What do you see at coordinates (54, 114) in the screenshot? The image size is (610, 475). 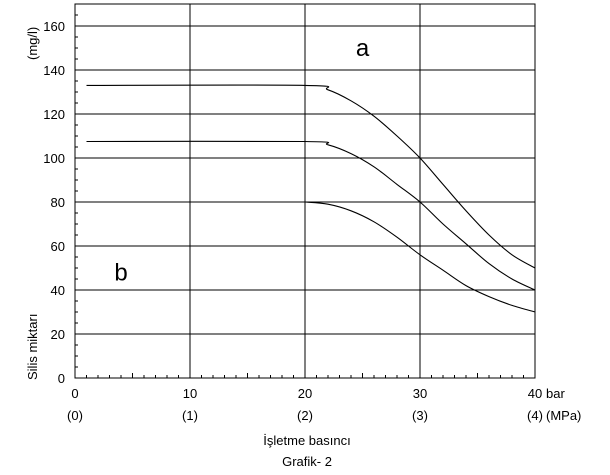 I see `y-tick-label-6: 120` at bounding box center [54, 114].